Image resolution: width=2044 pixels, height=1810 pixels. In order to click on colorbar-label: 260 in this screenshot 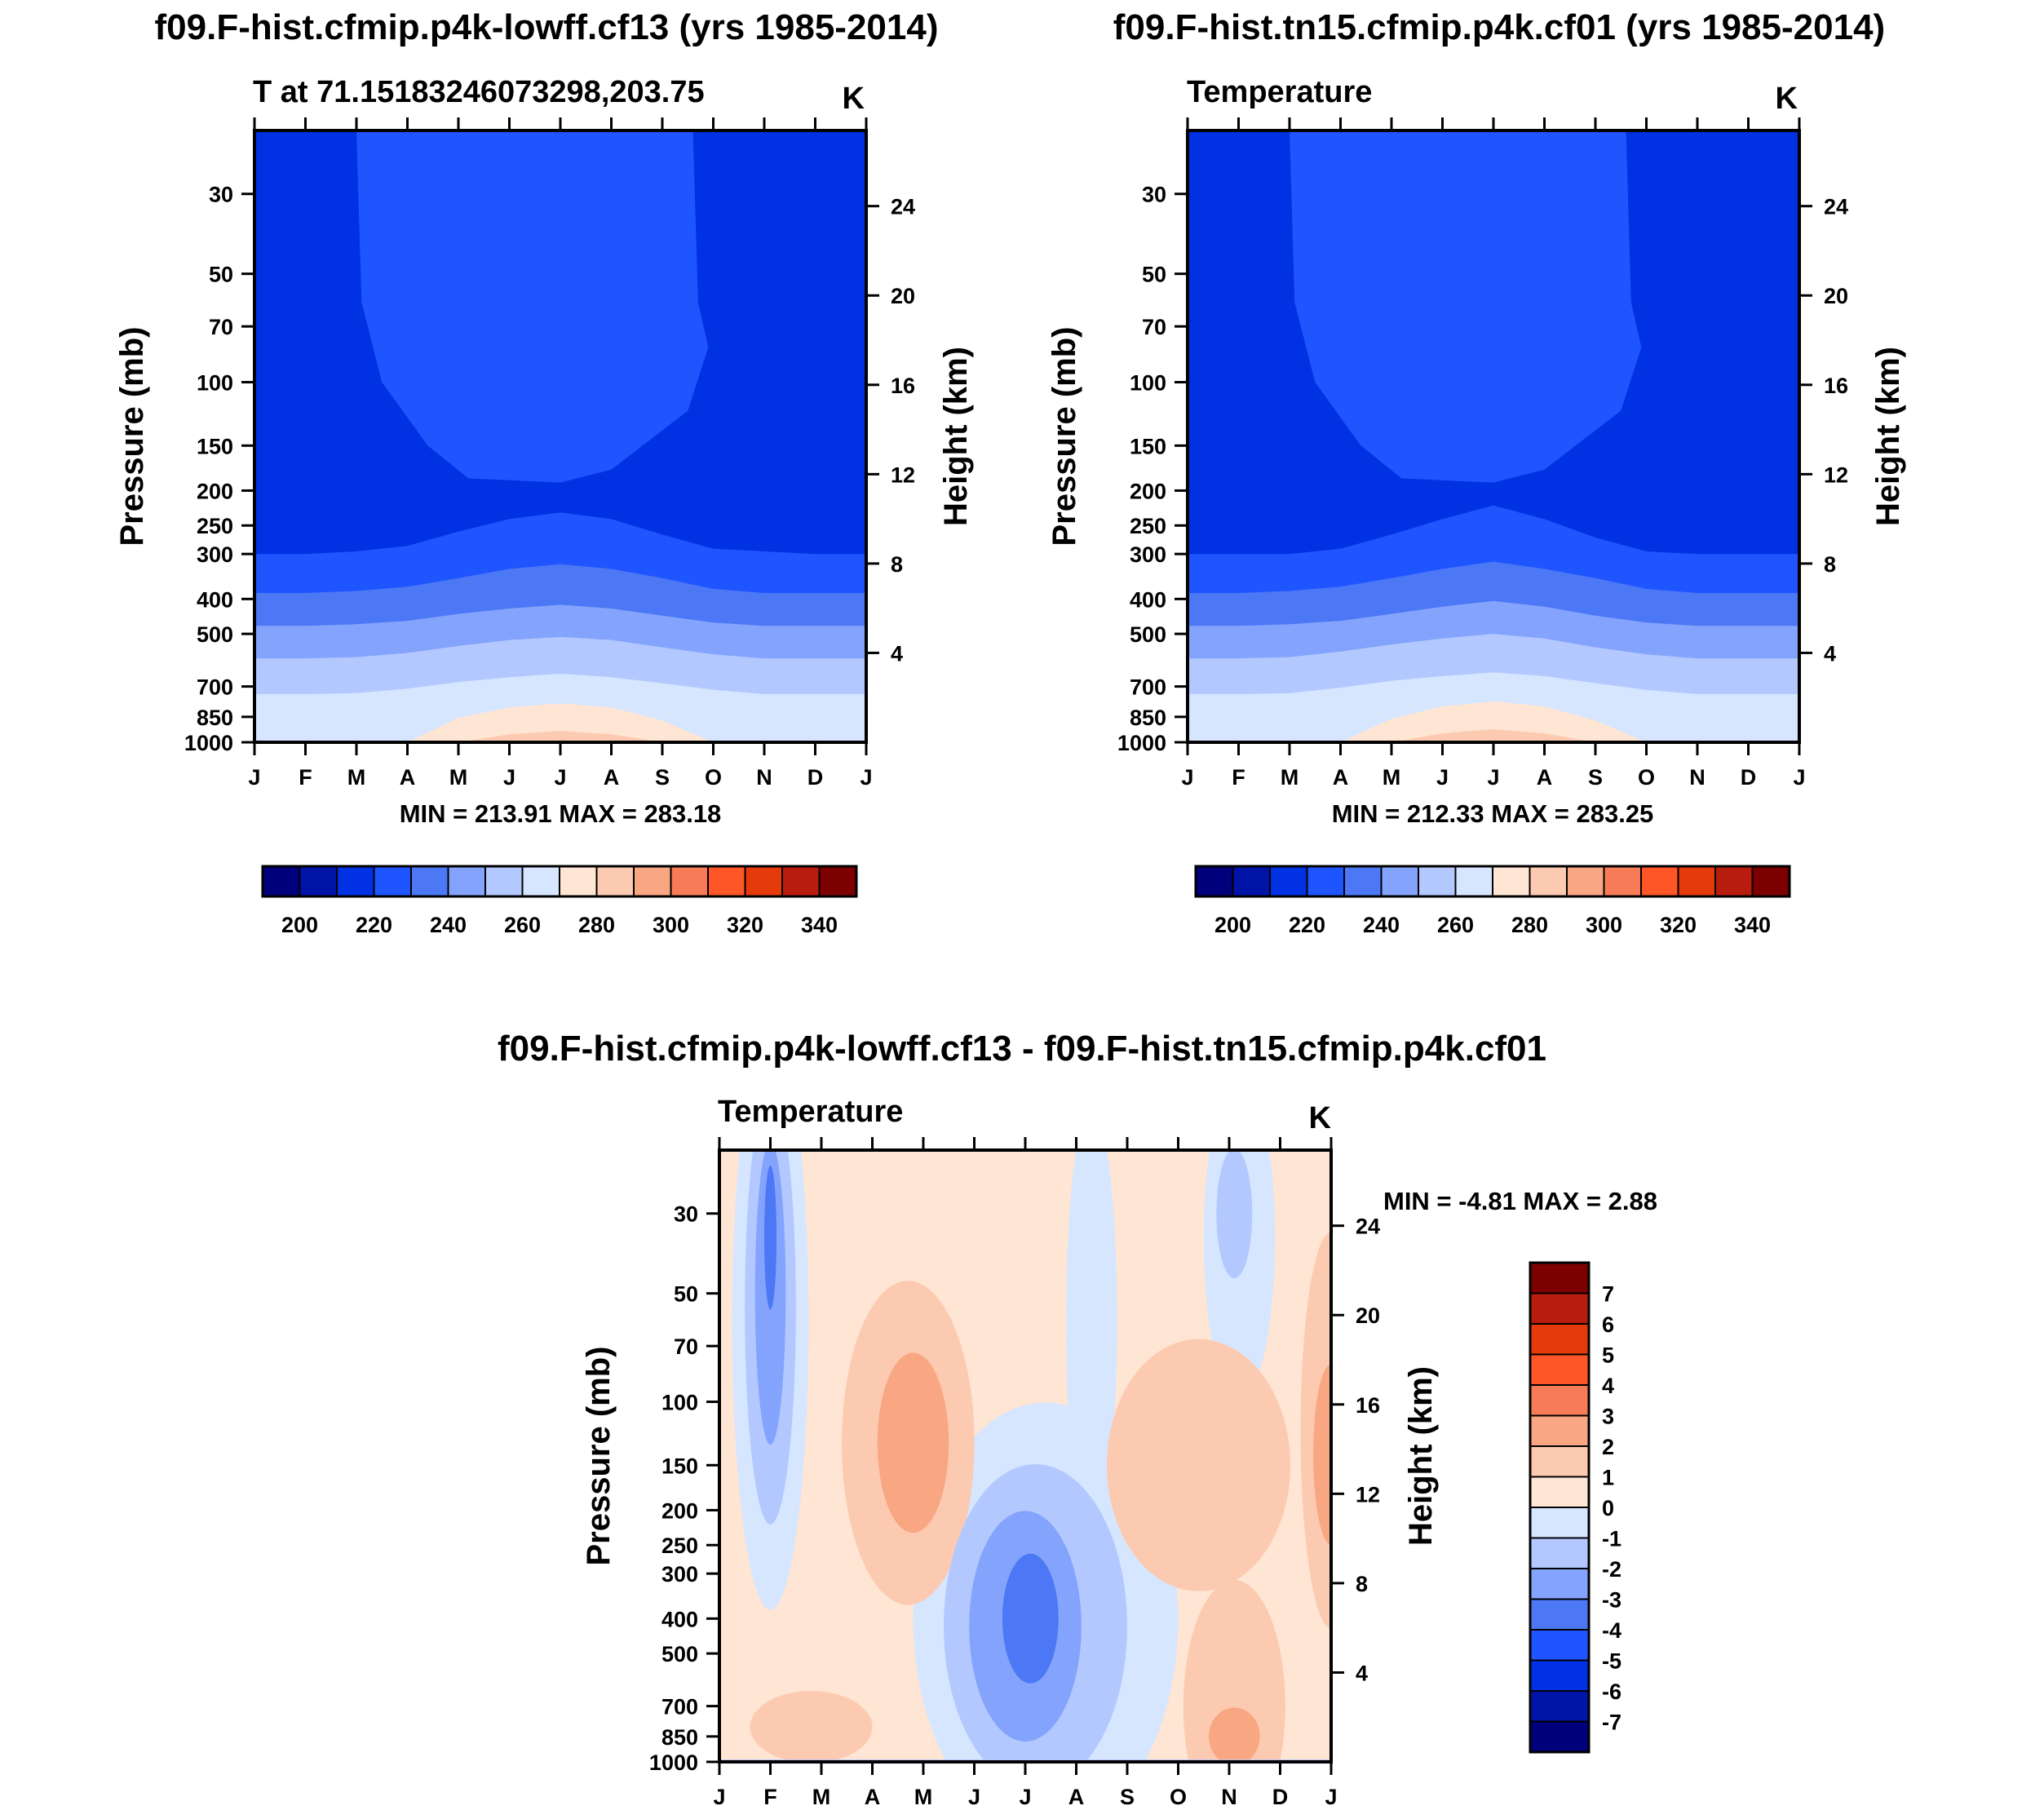, I will do `click(522, 925)`.